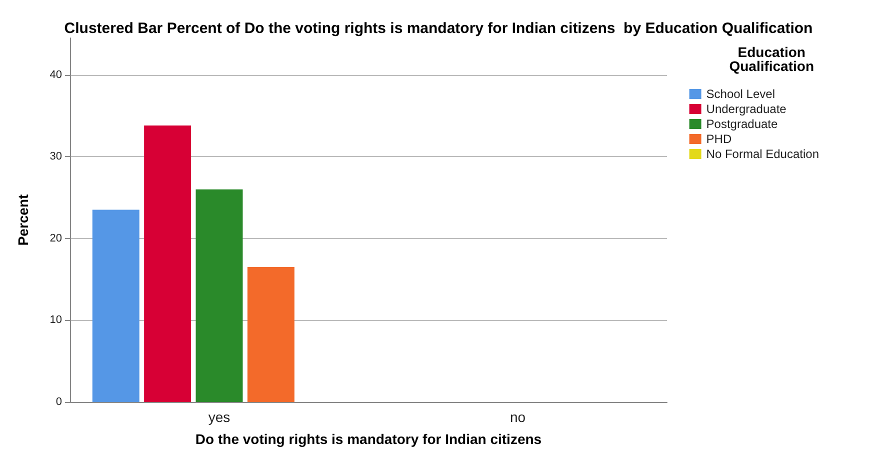 This screenshot has height=468, width=877. What do you see at coordinates (56, 320) in the screenshot?
I see `y-tick-label: 10` at bounding box center [56, 320].